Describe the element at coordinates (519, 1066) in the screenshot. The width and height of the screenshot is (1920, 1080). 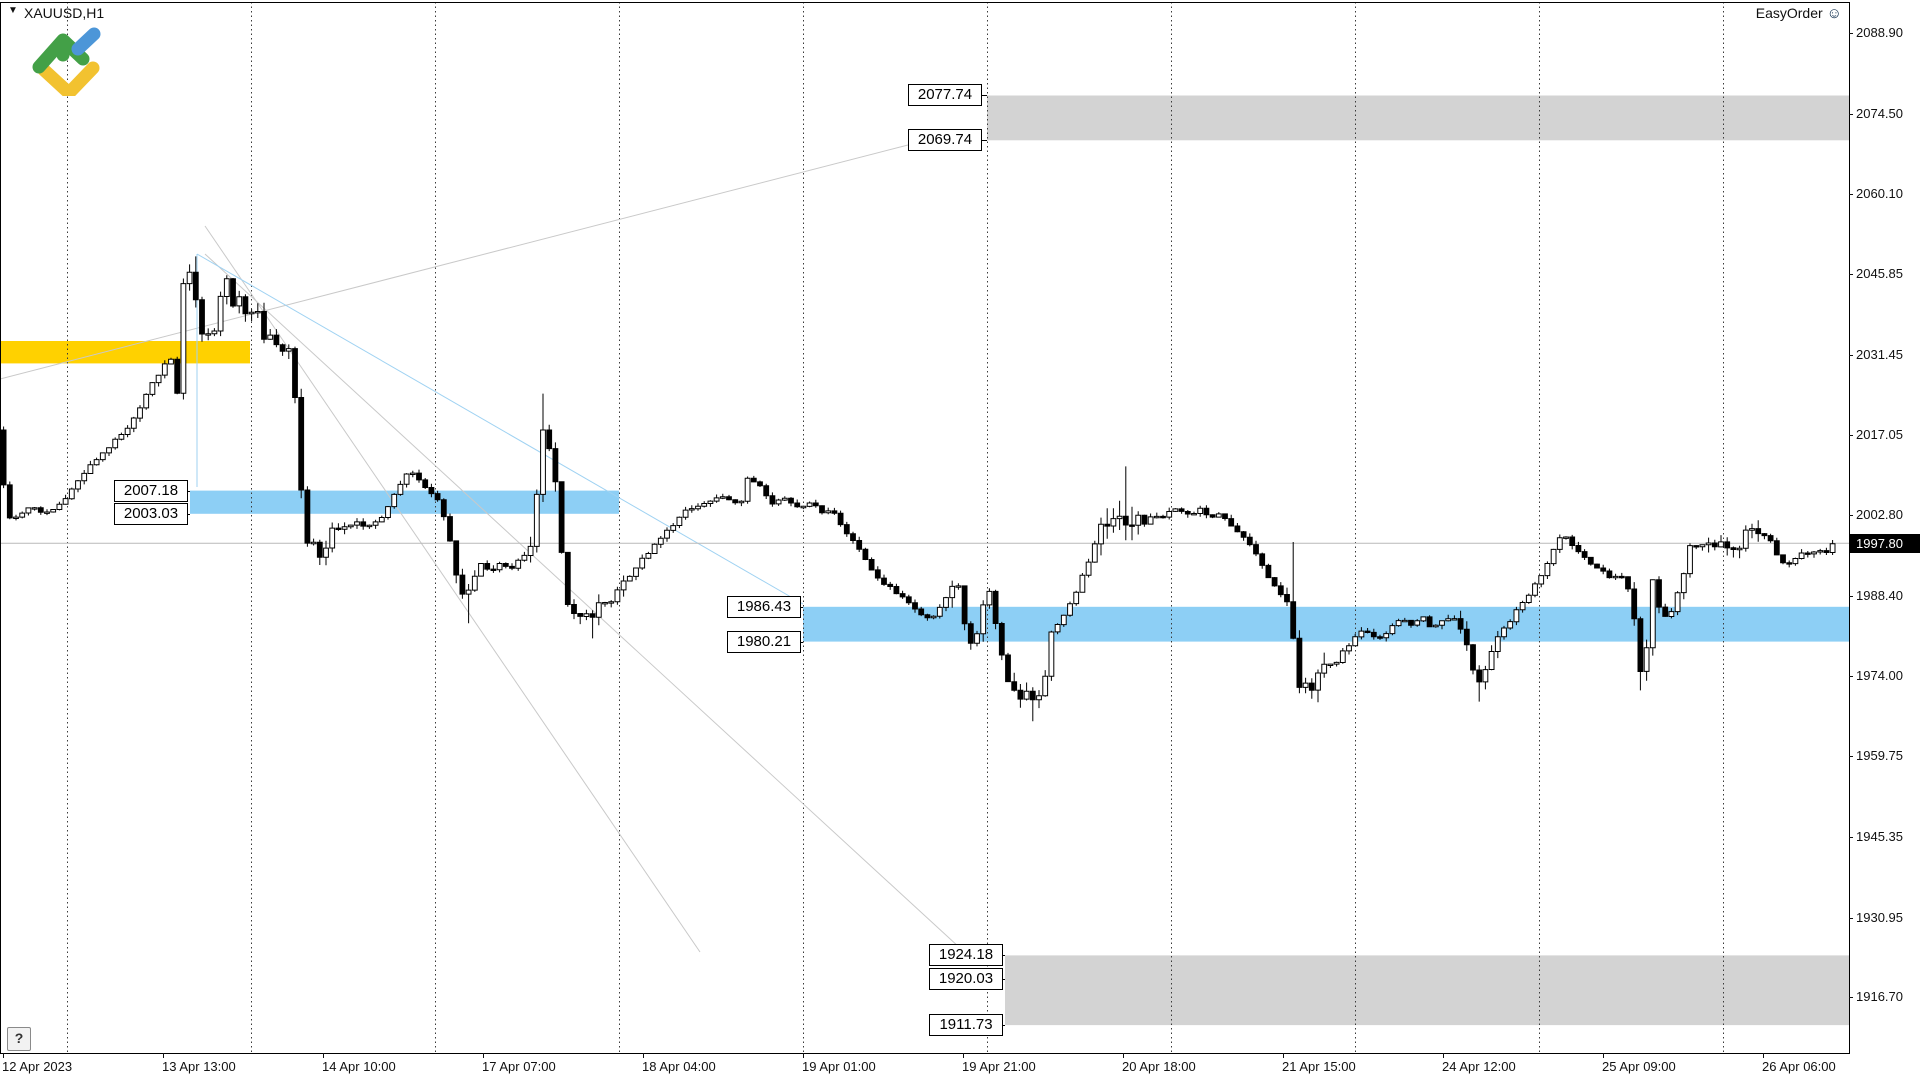
I see `time-axis-label: 17 Apr 07:00` at that location.